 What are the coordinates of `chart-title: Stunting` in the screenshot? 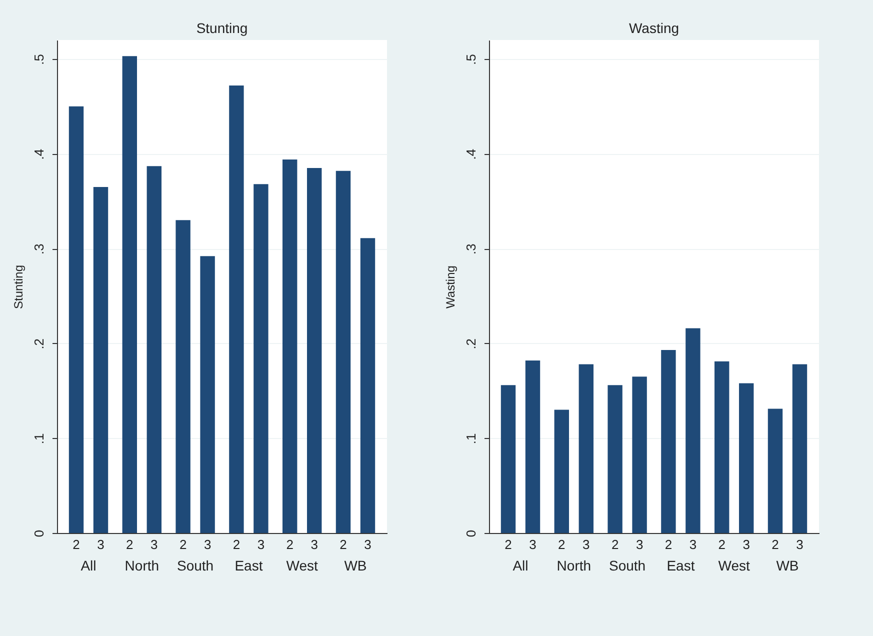 It's located at (222, 28).